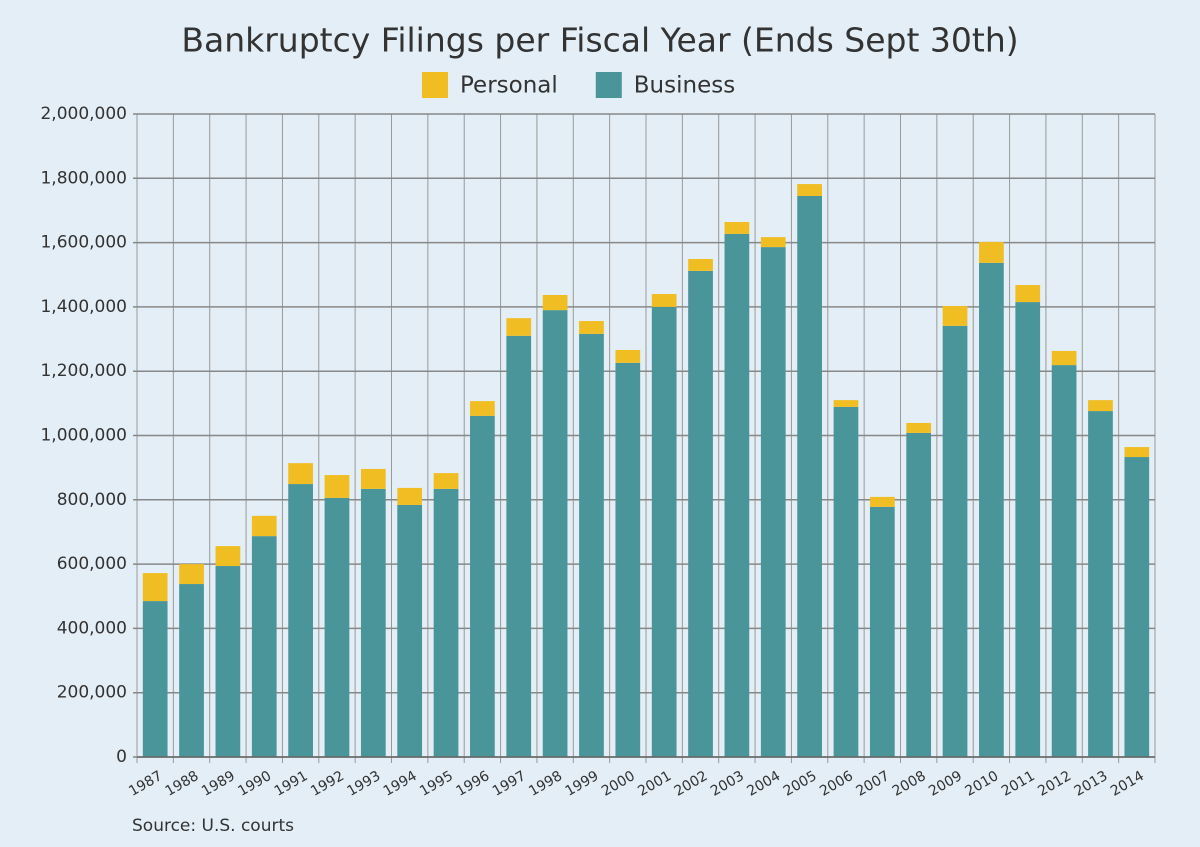  What do you see at coordinates (83, 307) in the screenshot?
I see `y-tick-label: 1,400,000` at bounding box center [83, 307].